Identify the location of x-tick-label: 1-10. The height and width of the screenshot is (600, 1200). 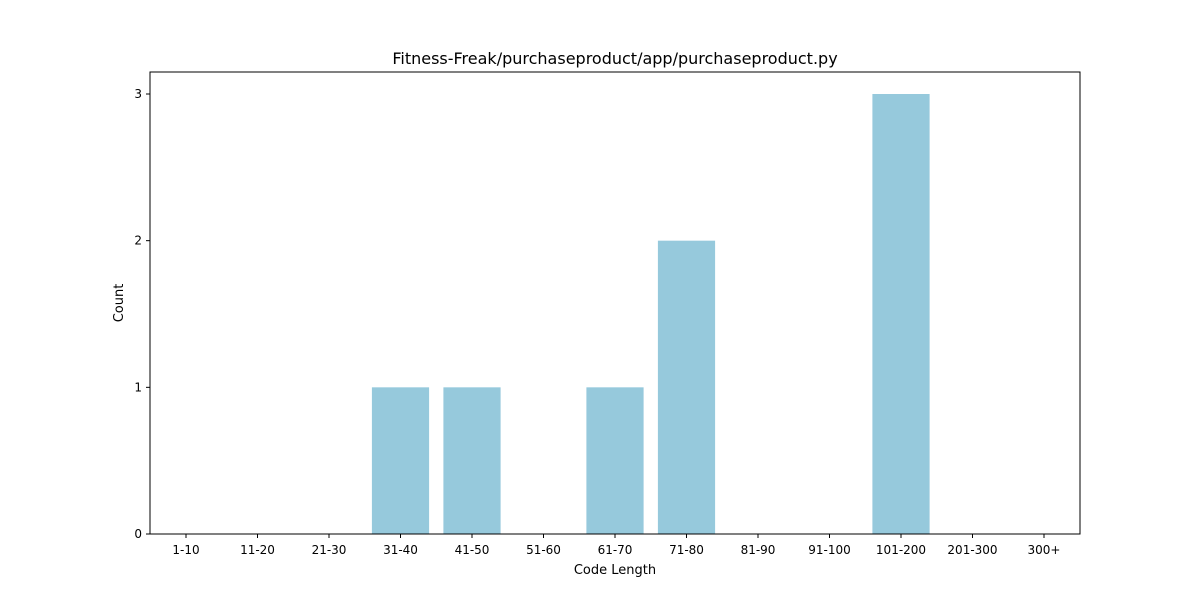
(185, 550).